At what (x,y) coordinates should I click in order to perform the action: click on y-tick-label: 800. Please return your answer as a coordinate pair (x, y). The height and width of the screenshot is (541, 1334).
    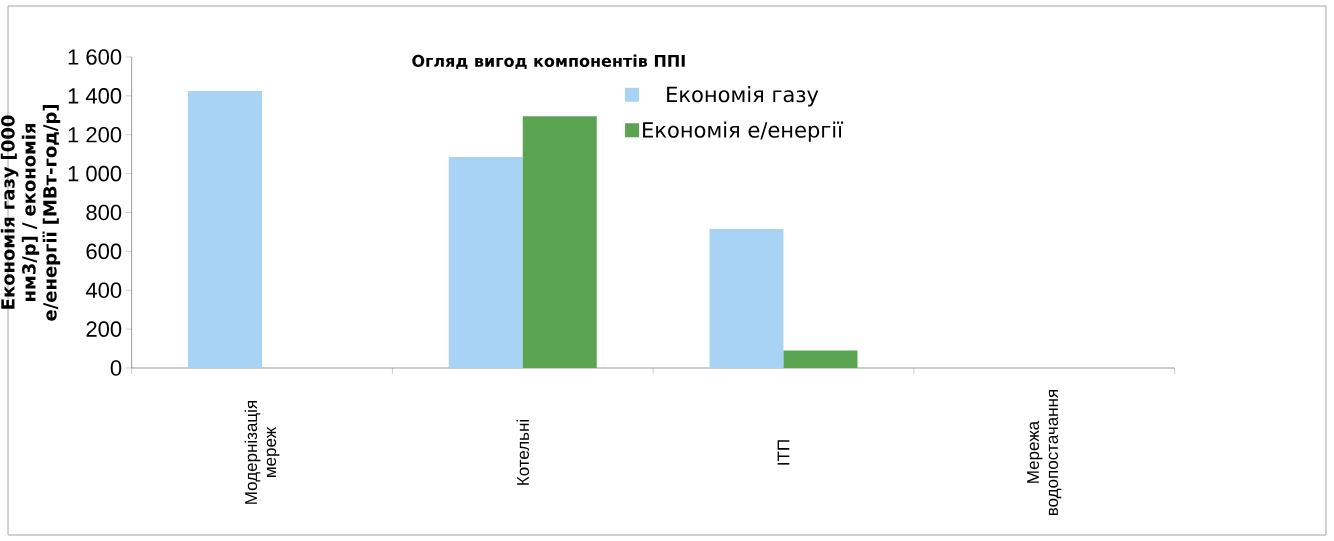
    Looking at the image, I should click on (104, 212).